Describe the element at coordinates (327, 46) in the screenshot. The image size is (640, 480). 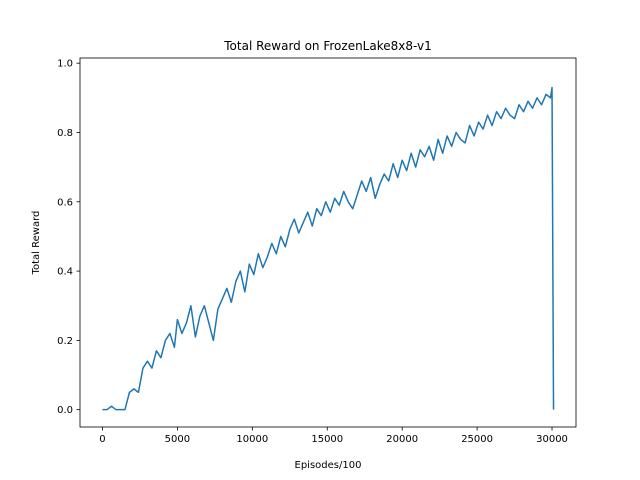
I see `chart-title: Total Reward on FrozenLake8x8-v1` at that location.